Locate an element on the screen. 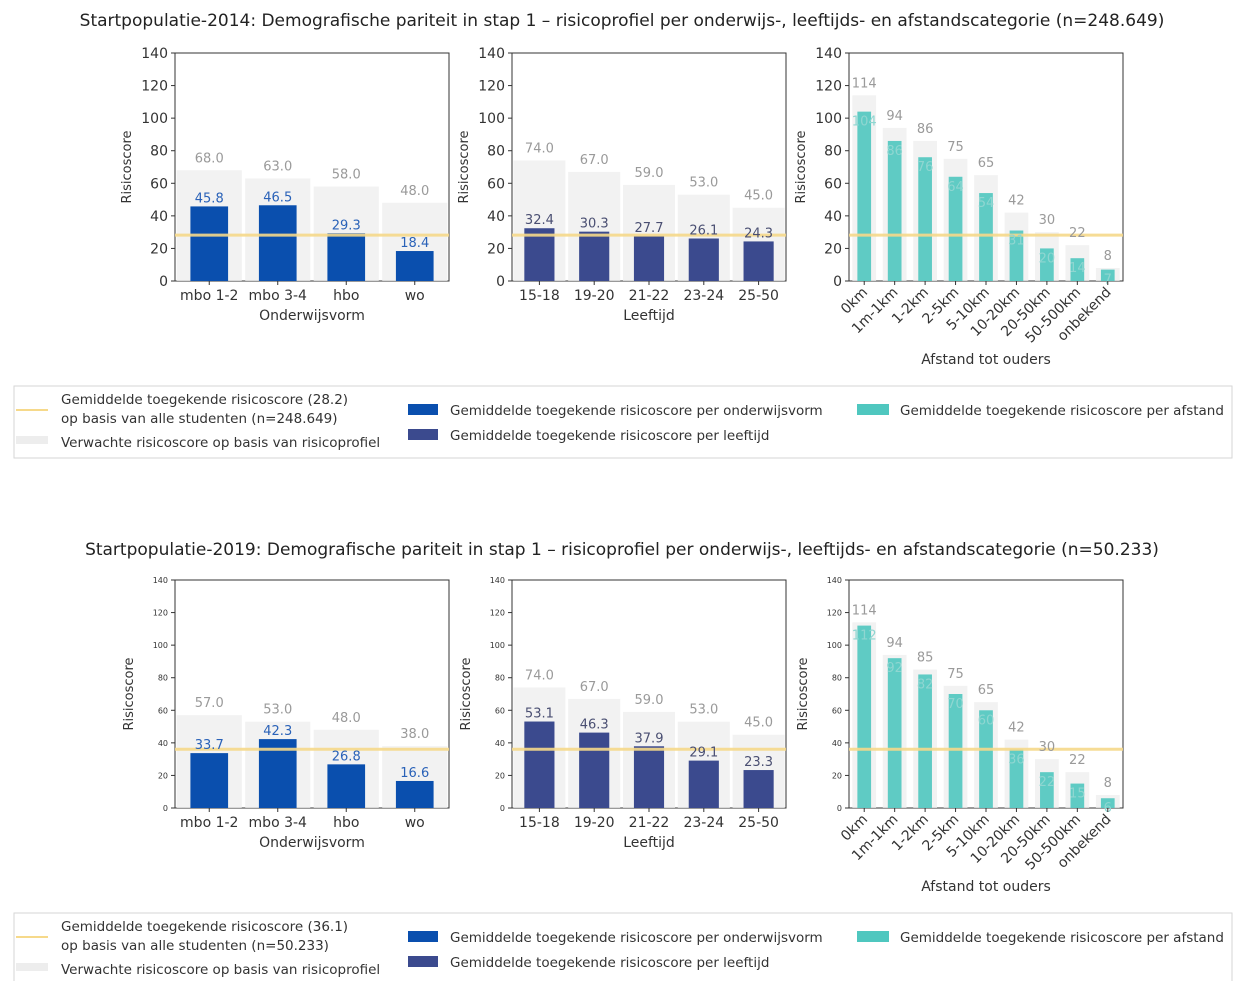  actual-value-label: 29.3 is located at coordinates (346, 225).